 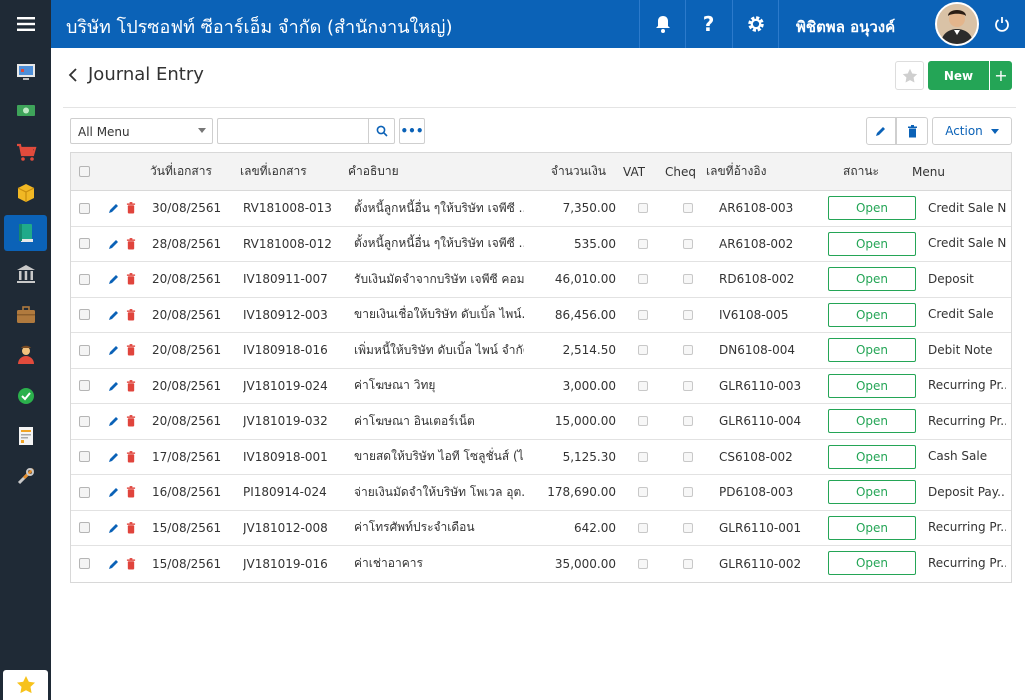 I want to click on header-menu: Menu, so click(x=928, y=171).